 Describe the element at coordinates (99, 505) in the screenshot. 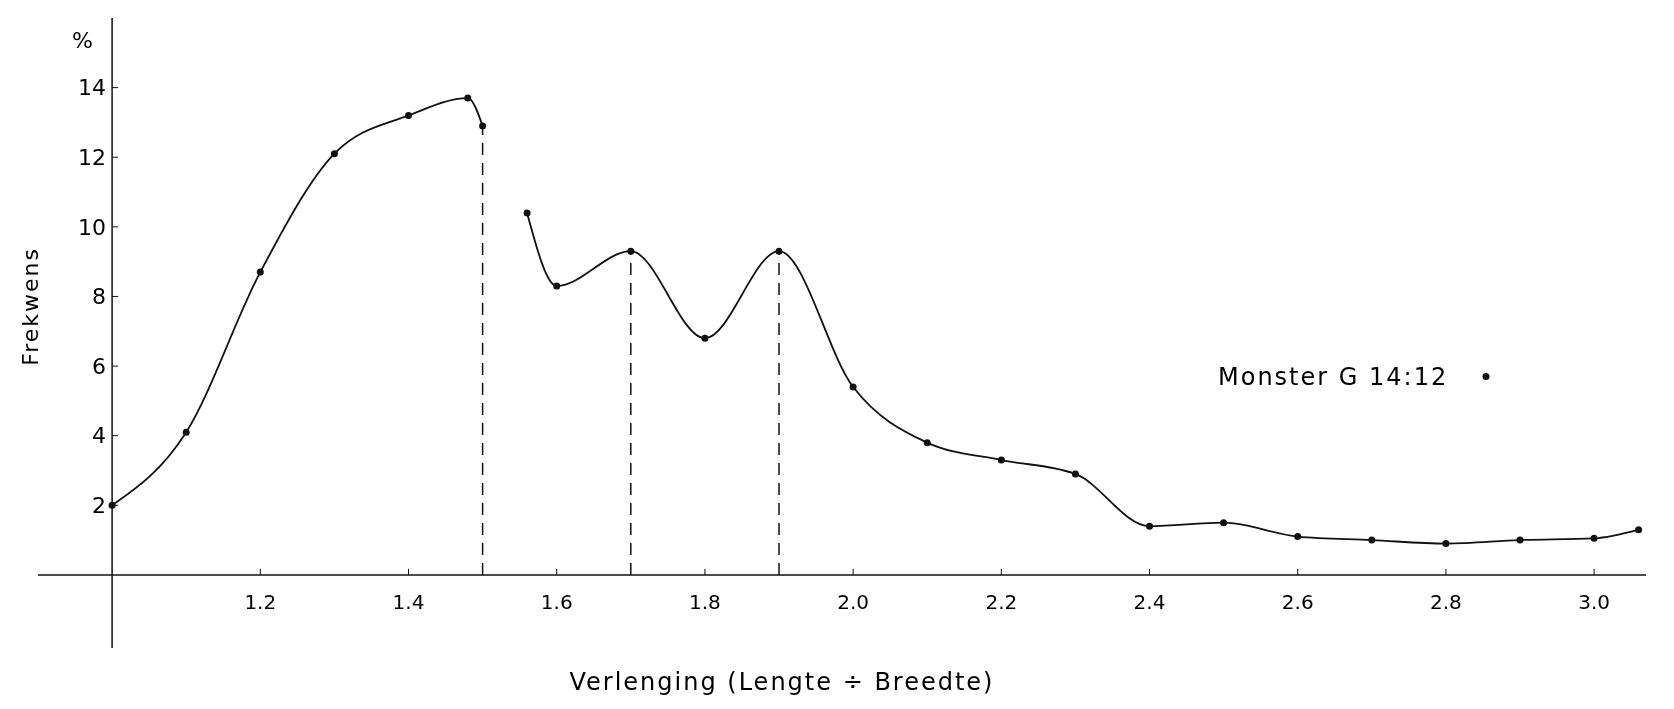

I see `y-tick-label: 2` at that location.